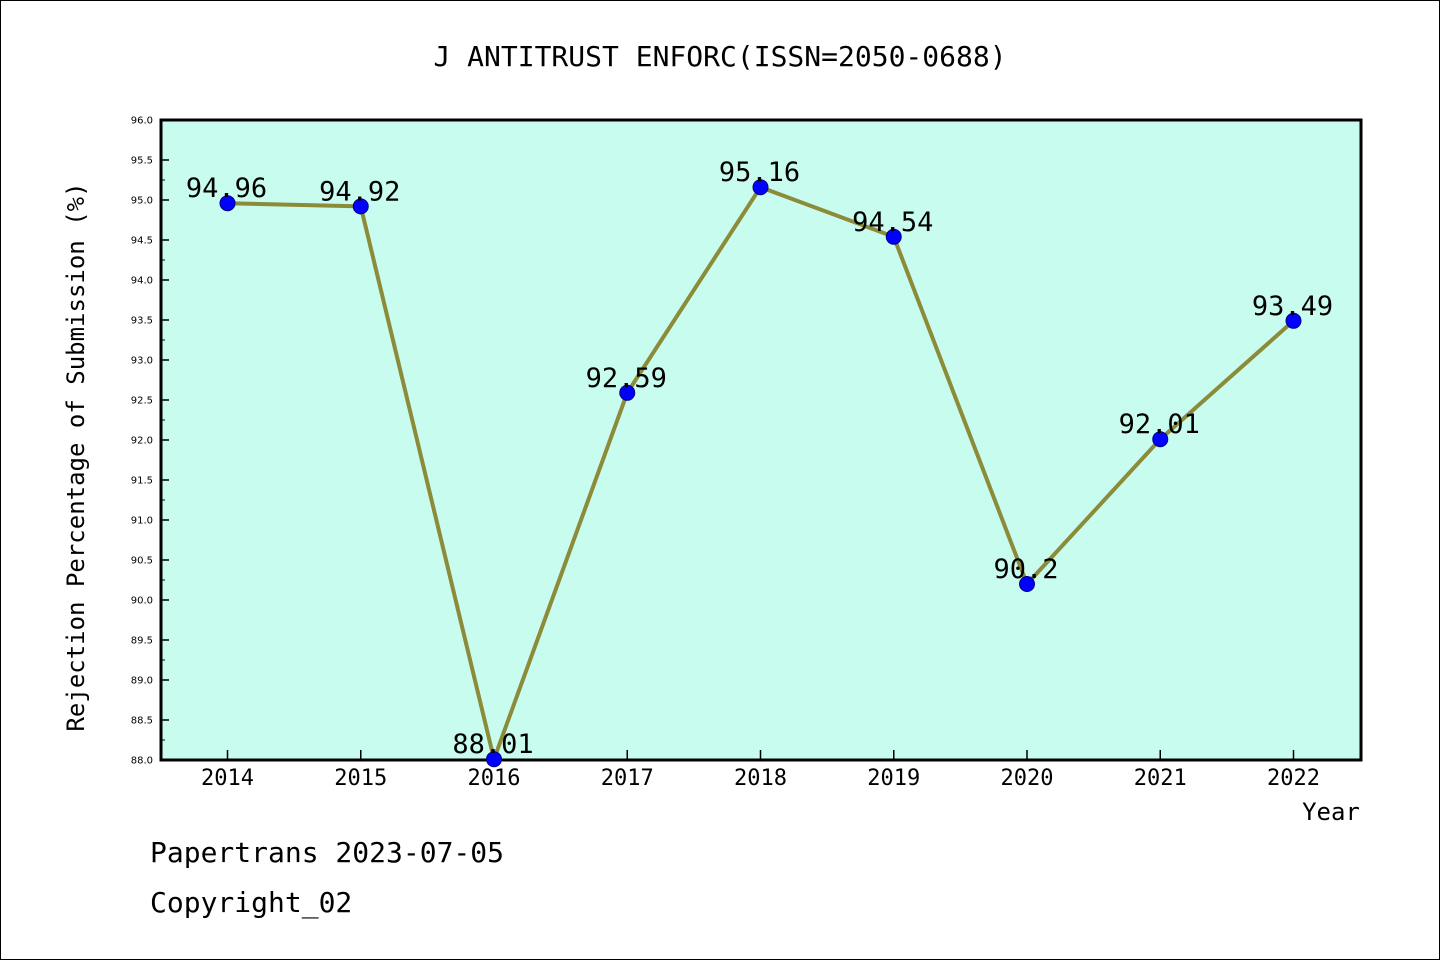  I want to click on y-tick-label: 89.5, so click(142, 641).